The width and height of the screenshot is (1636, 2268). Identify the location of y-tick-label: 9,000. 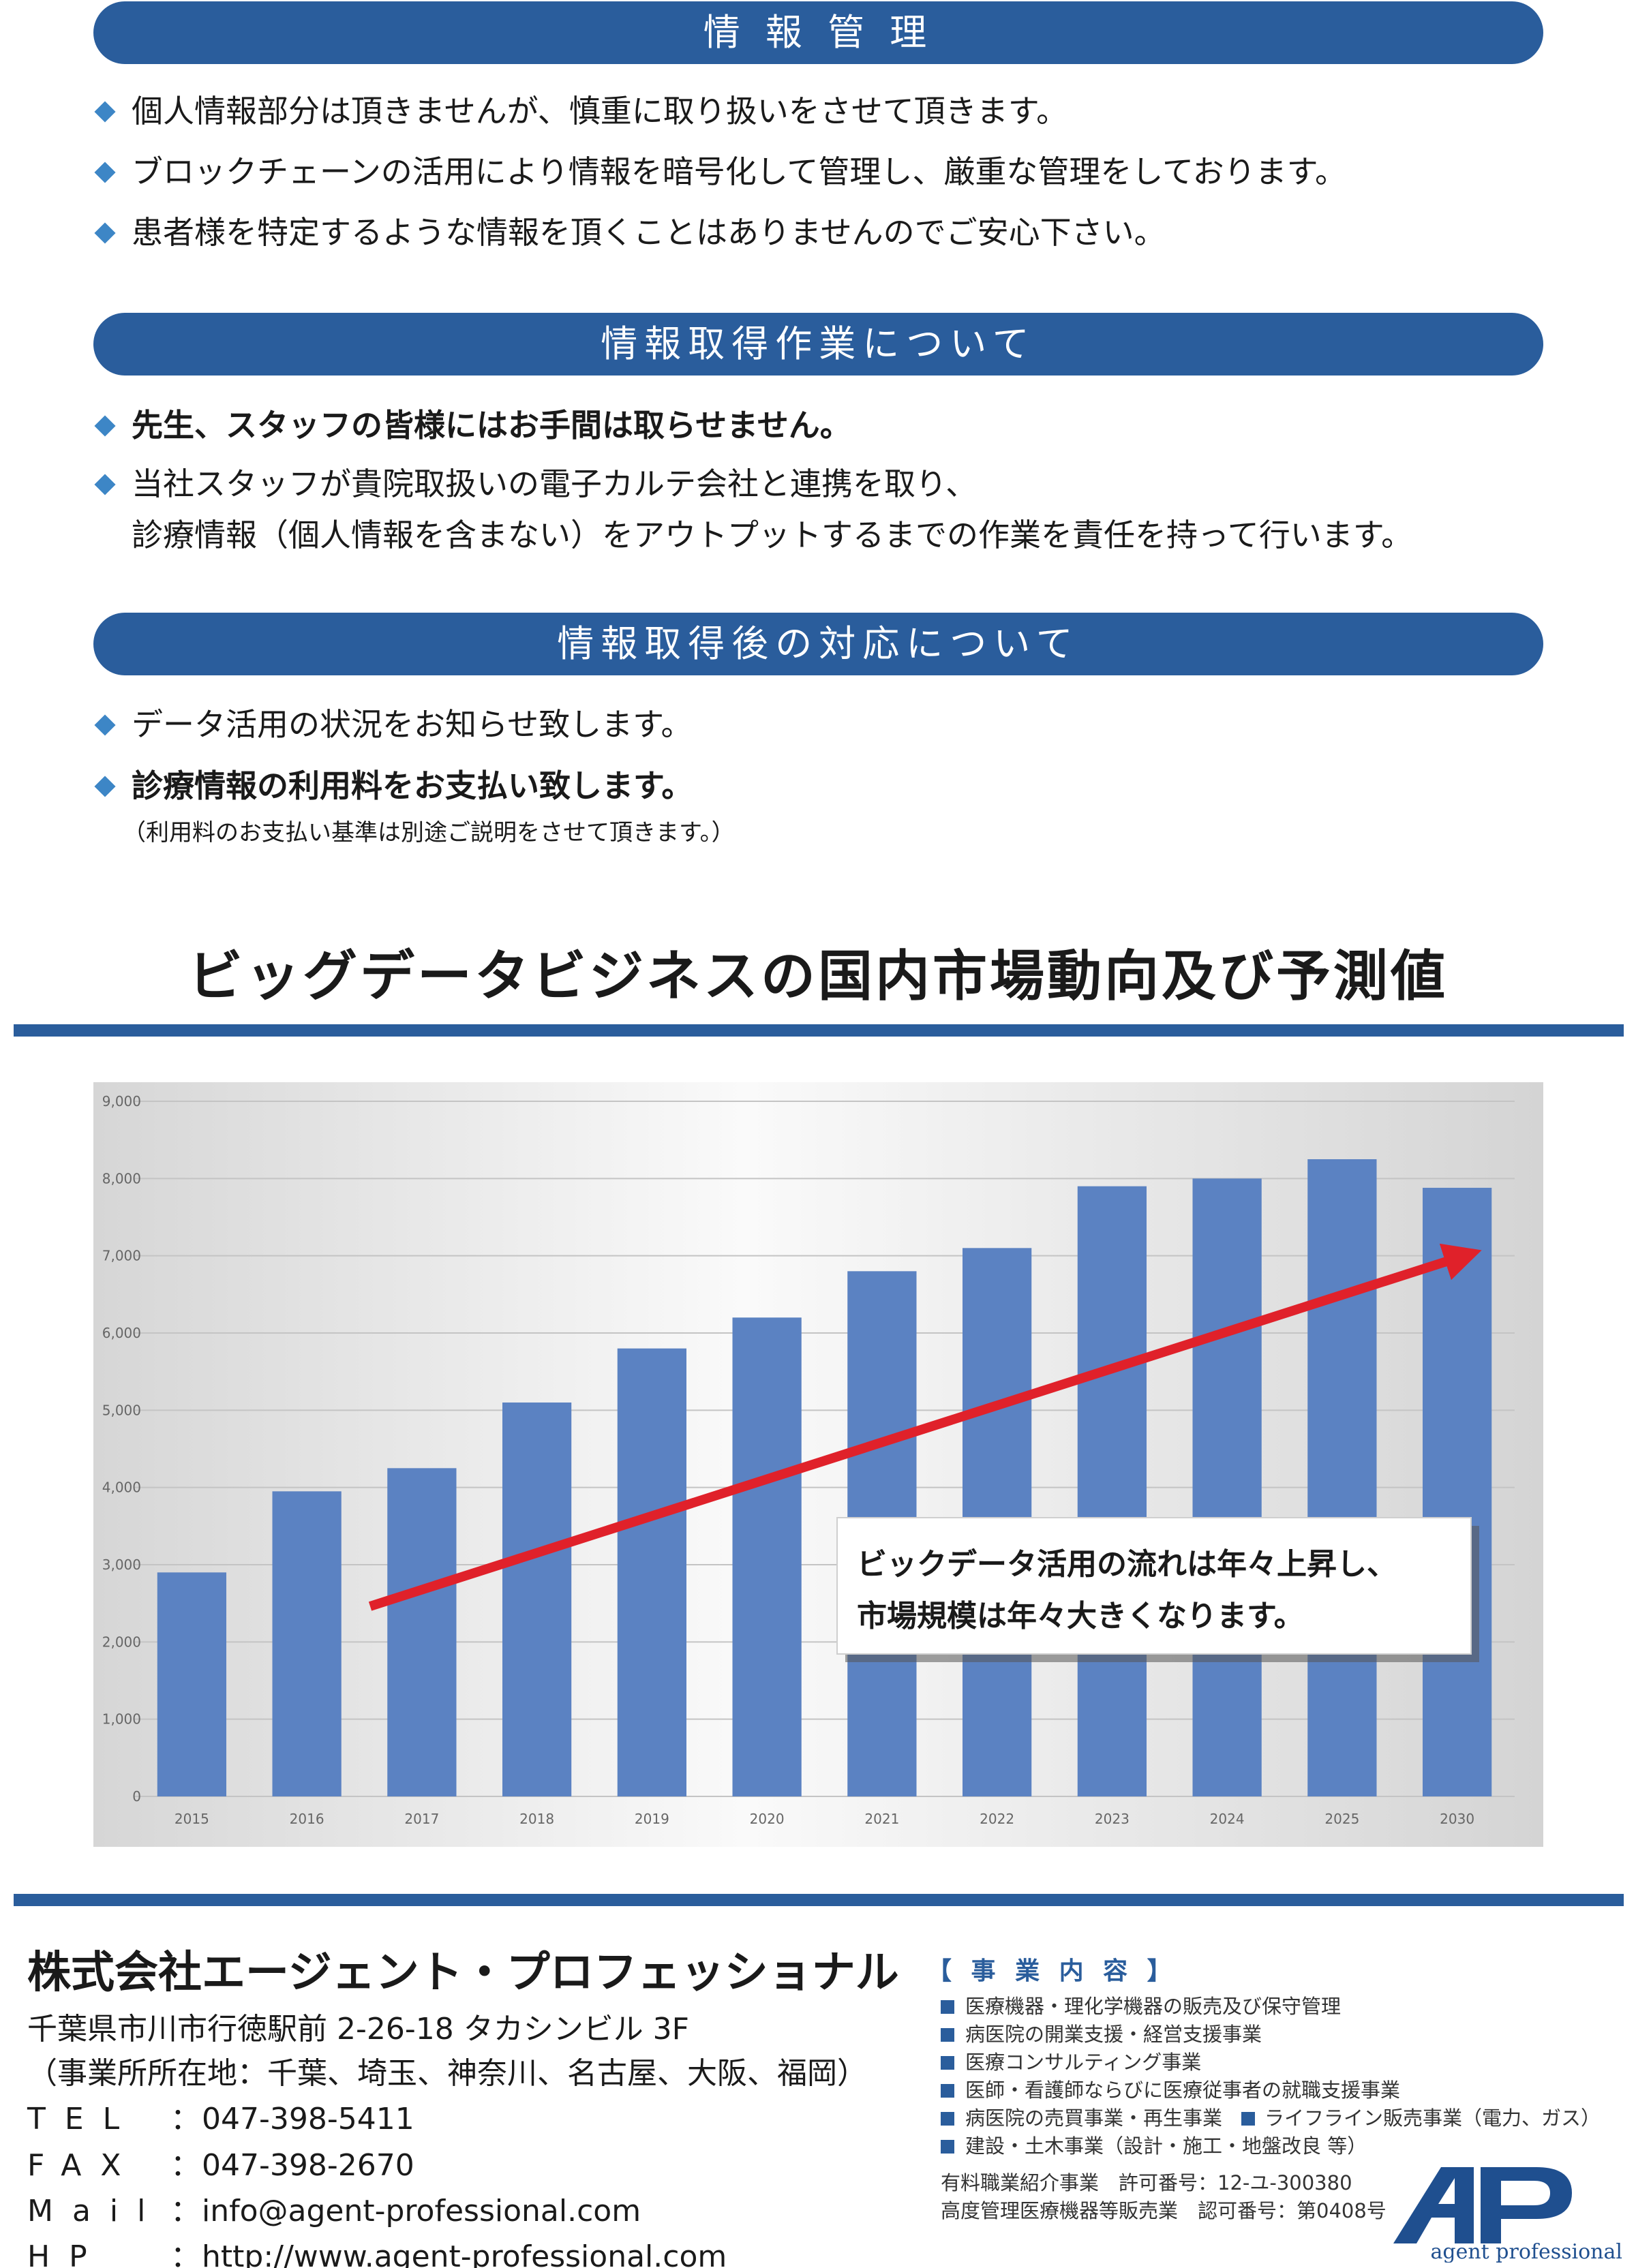
(121, 1101).